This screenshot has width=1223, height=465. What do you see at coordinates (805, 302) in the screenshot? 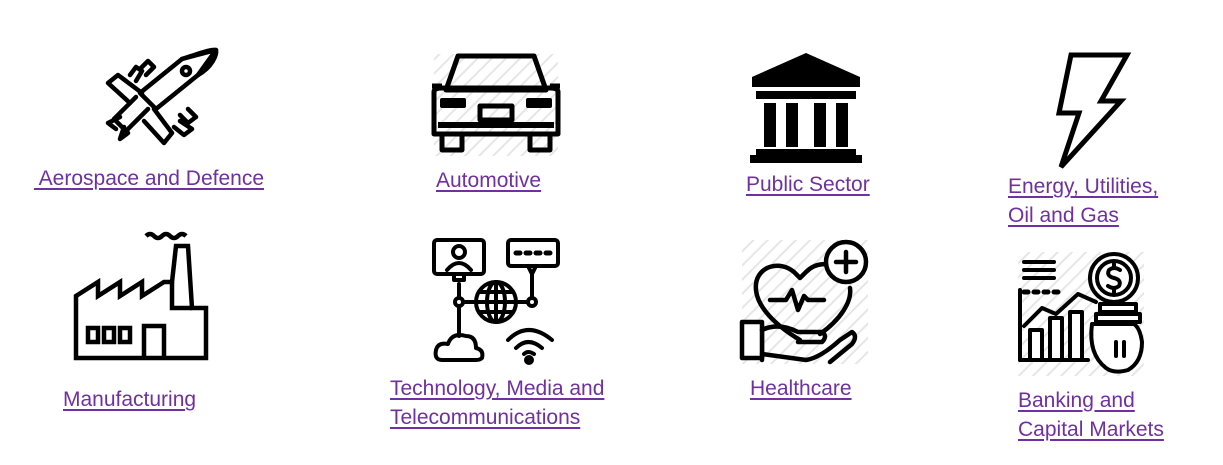
I see `heart-hand-icon` at bounding box center [805, 302].